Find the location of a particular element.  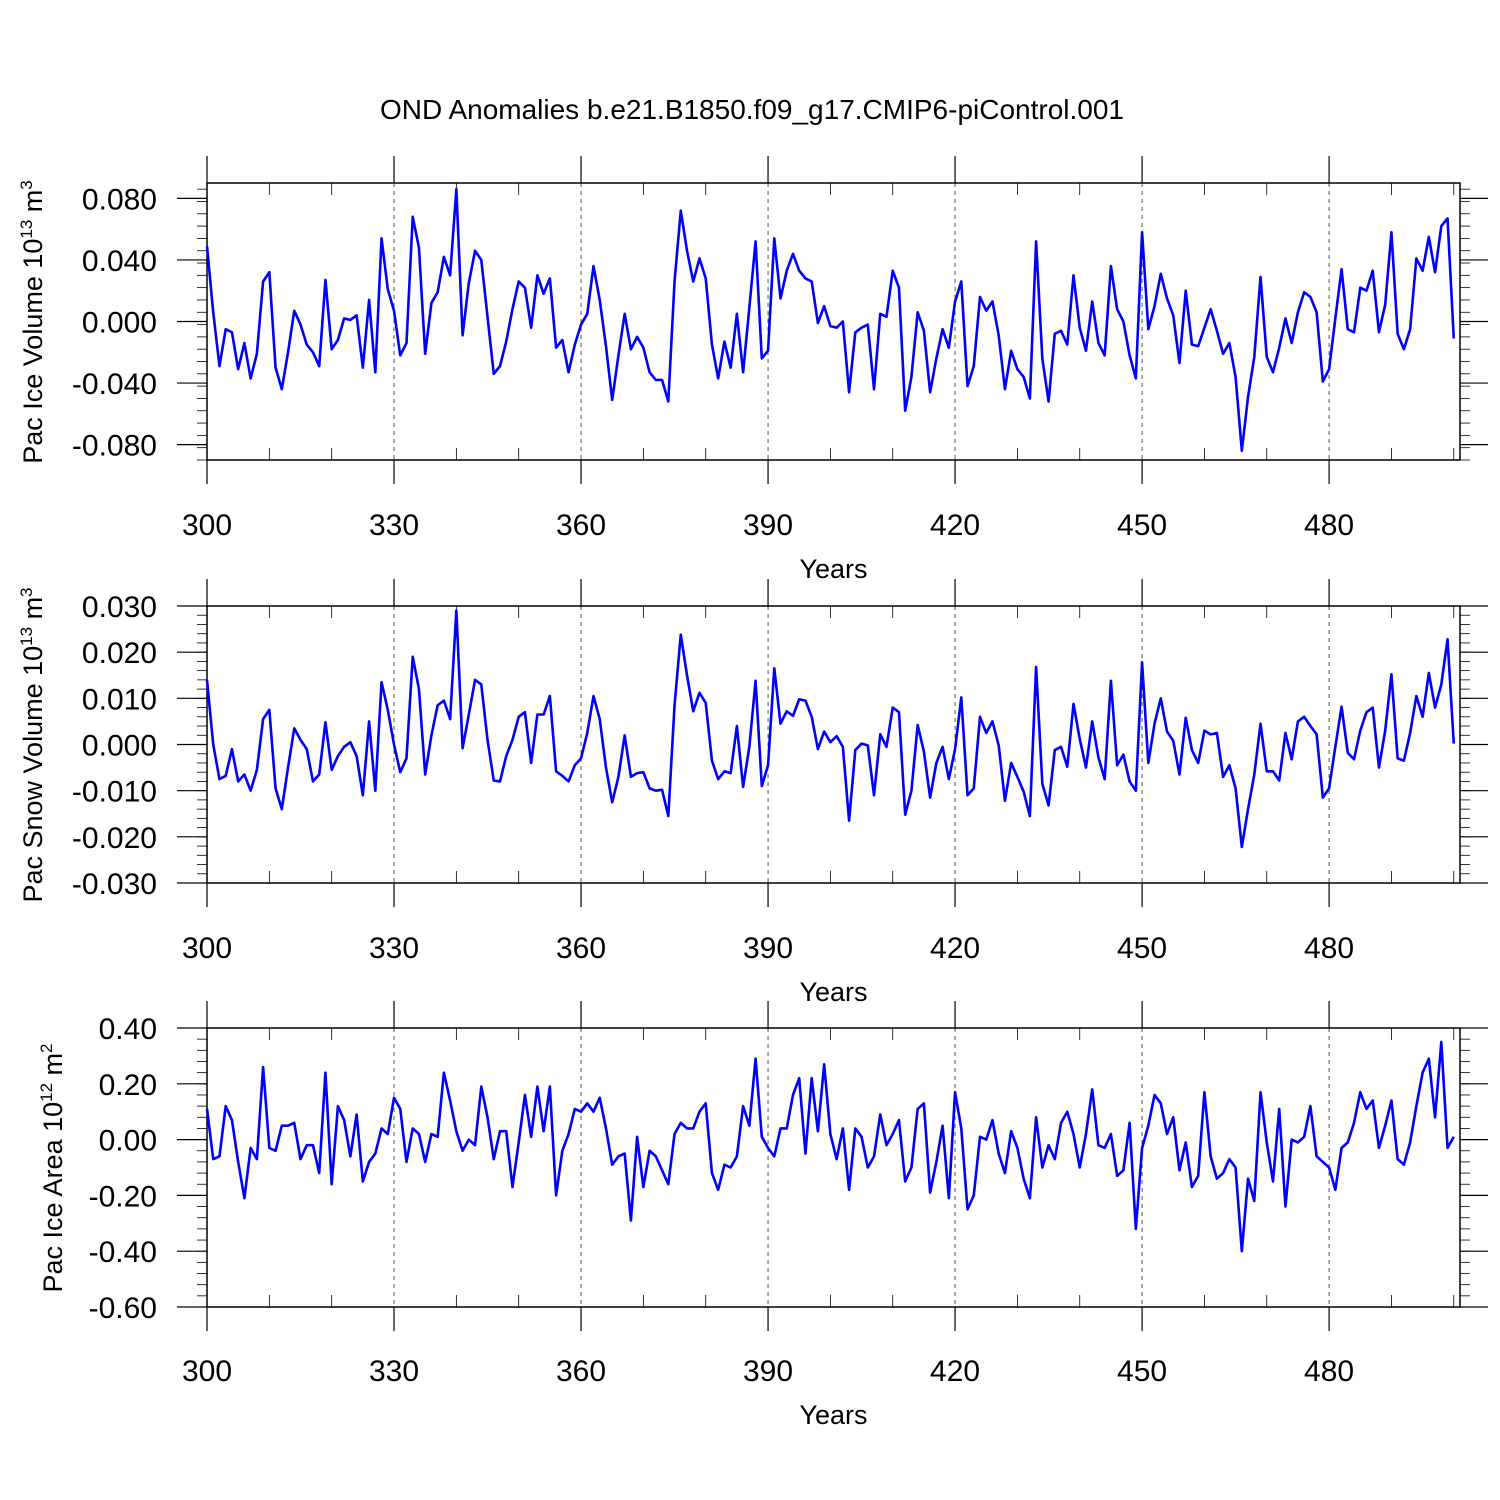

y-axis-label: Pac Ice Volume 1013 m3 is located at coordinates (32, 322).